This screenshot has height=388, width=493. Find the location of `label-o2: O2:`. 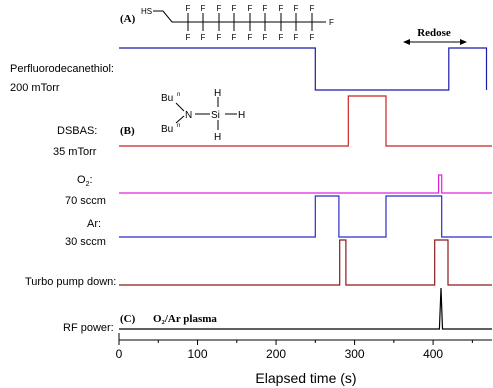

label-o2: O2: is located at coordinates (85, 181).